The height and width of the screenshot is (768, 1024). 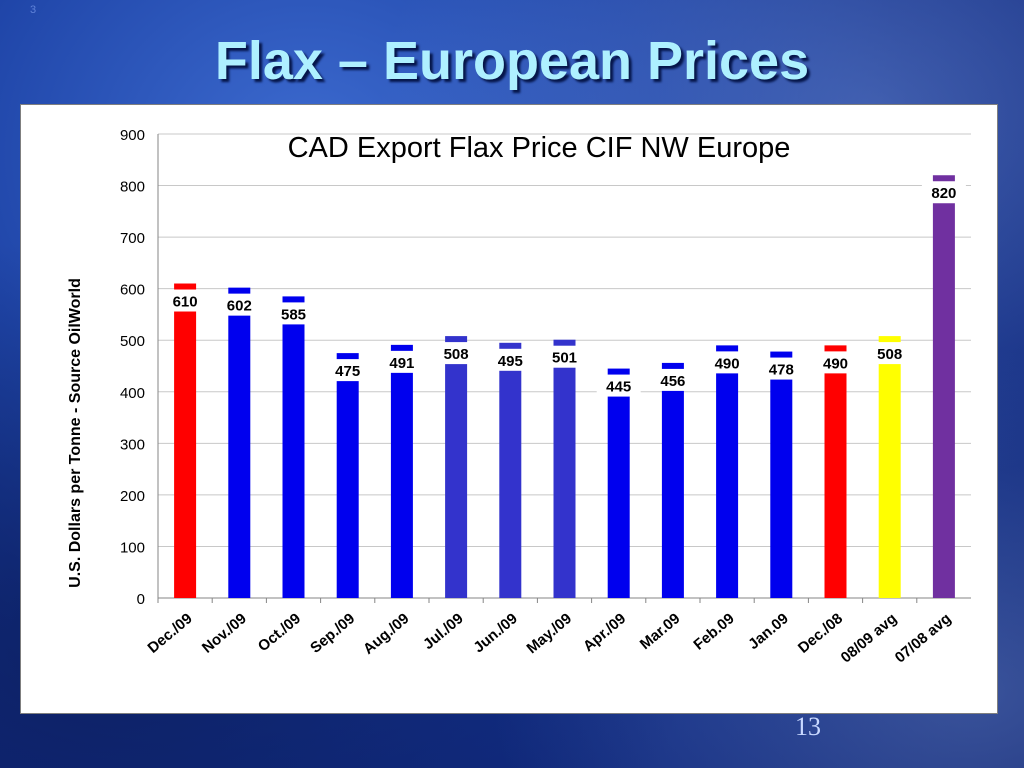 What do you see at coordinates (132, 496) in the screenshot?
I see `y-tick-label: 200` at bounding box center [132, 496].